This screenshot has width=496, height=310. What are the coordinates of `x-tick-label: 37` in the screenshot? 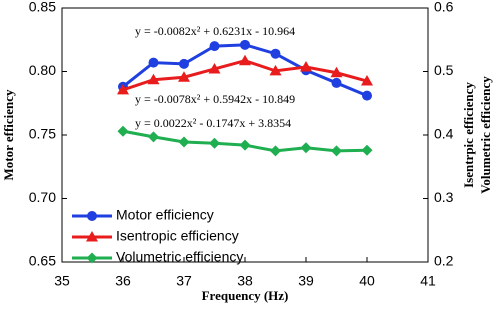 It's located at (184, 281).